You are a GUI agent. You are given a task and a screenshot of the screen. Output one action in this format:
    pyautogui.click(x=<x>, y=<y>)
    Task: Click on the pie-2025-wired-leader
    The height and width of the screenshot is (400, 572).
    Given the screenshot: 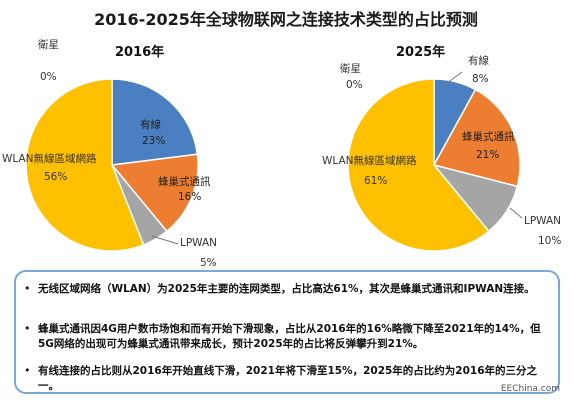 What is the action you would take?
    pyautogui.click(x=452, y=79)
    